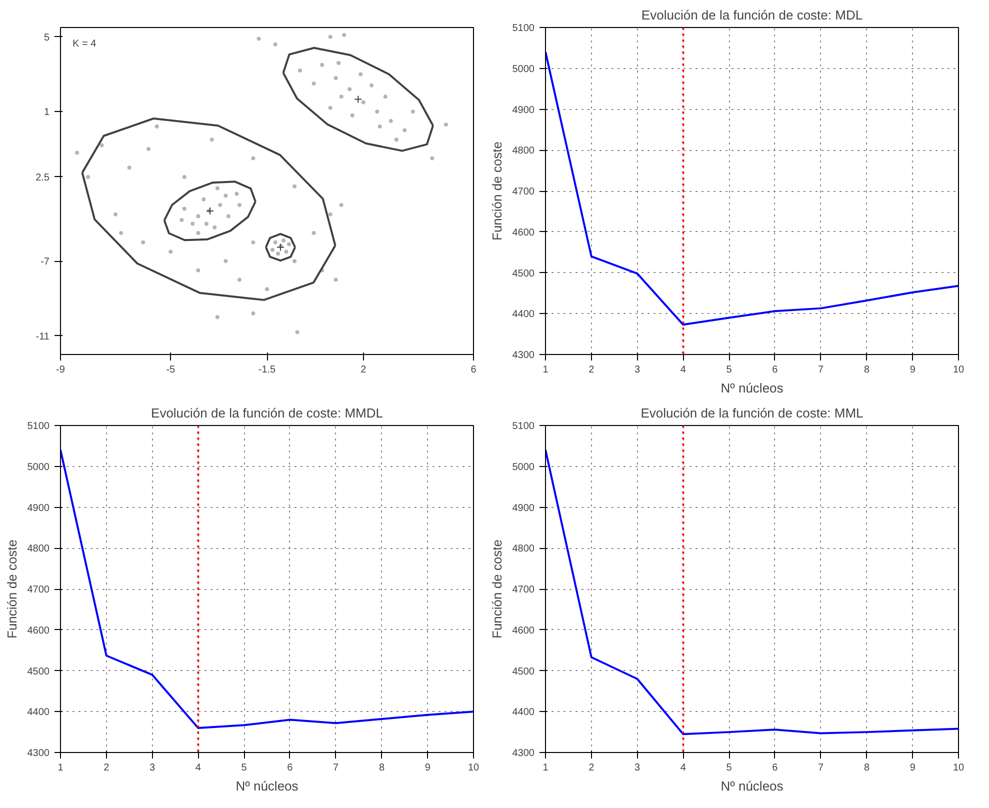  What do you see at coordinates (84, 44) in the screenshot?
I see `annotation: K = 4` at bounding box center [84, 44].